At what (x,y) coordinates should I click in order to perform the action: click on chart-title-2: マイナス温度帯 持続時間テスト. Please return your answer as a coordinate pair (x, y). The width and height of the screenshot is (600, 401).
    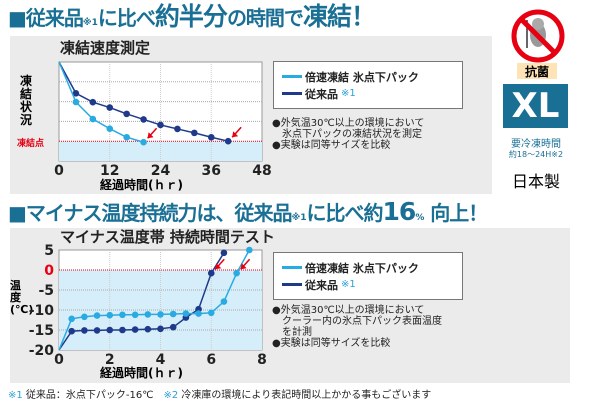
    Looking at the image, I should click on (167, 237).